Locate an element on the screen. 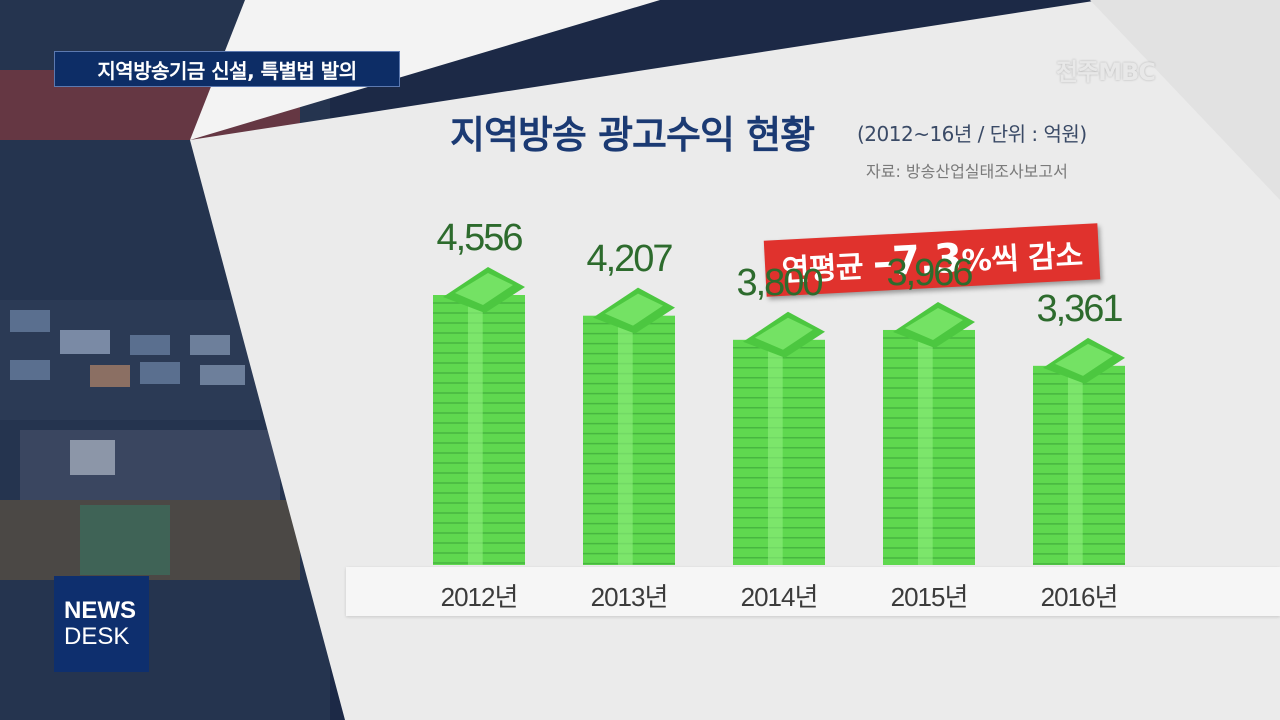  newsdesk-logo: NEWS DESK is located at coordinates (101, 624).